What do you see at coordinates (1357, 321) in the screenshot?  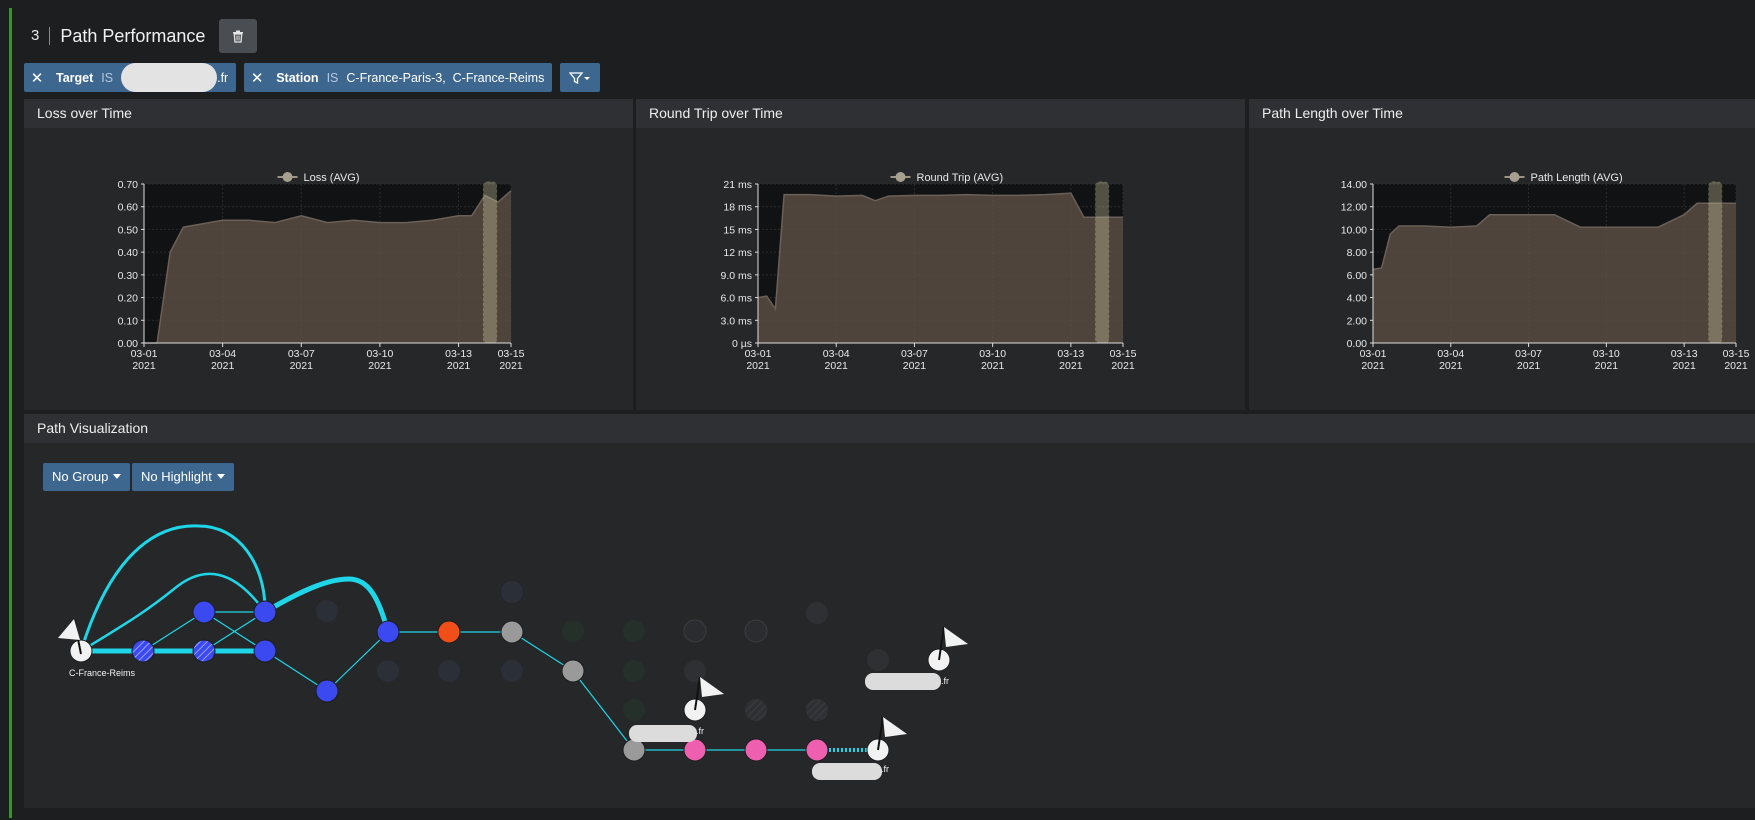 I see `y-tick-label: 2.00` at bounding box center [1357, 321].